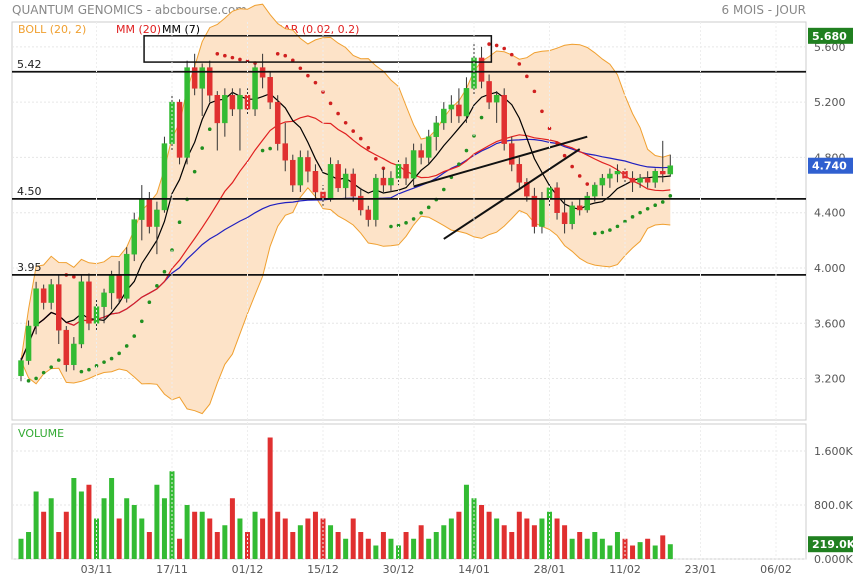 This screenshot has height=579, width=855. I want to click on volume-badge-bg, so click(830, 544).